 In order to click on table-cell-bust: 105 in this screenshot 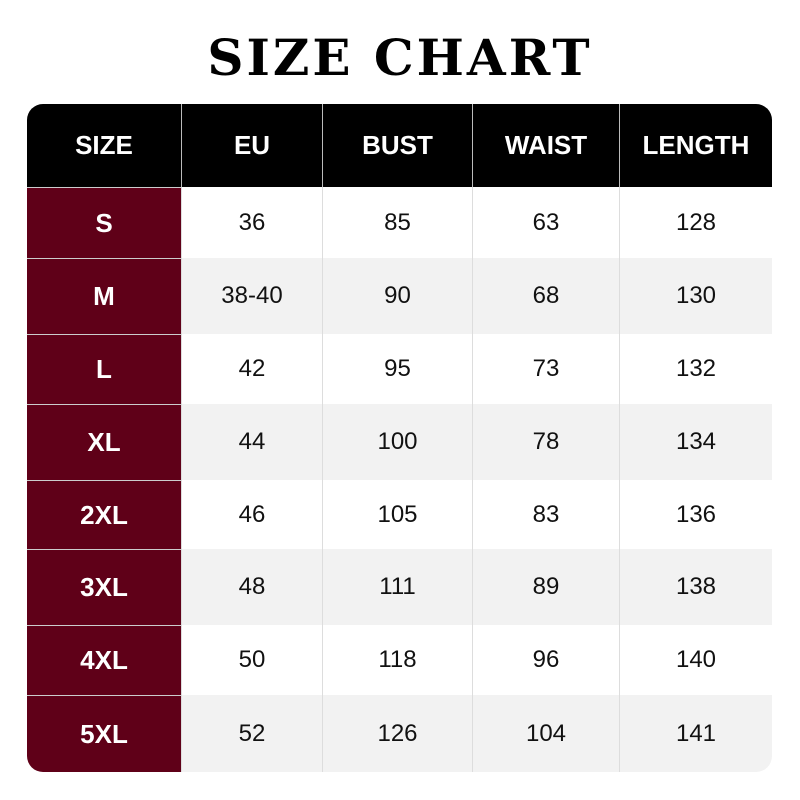, I will do `click(397, 514)`.